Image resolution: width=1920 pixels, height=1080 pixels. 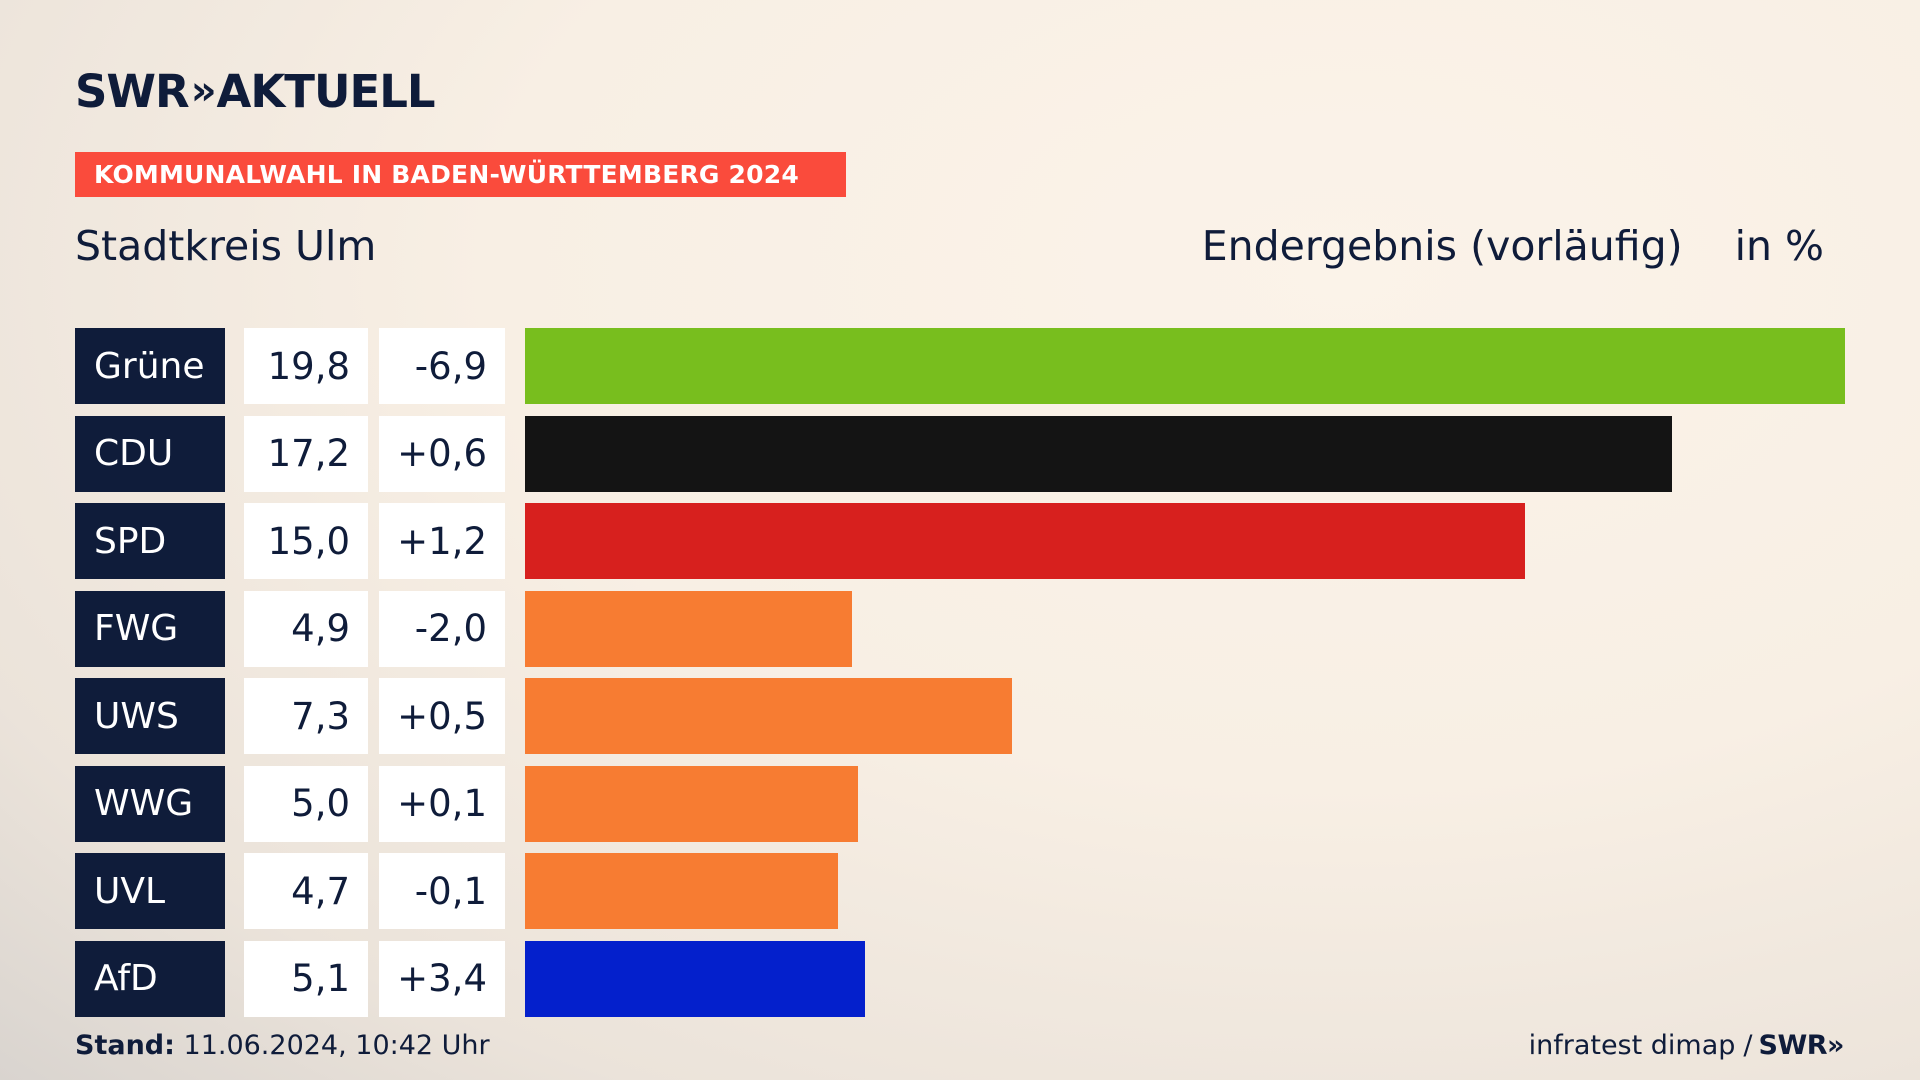 I want to click on party-label: UWS, so click(x=150, y=716).